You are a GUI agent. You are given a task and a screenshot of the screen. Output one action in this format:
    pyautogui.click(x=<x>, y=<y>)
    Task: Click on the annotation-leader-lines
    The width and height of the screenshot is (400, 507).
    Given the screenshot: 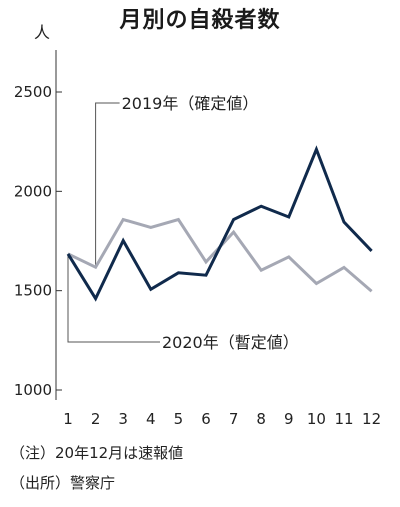 What is the action you would take?
    pyautogui.click(x=113, y=222)
    